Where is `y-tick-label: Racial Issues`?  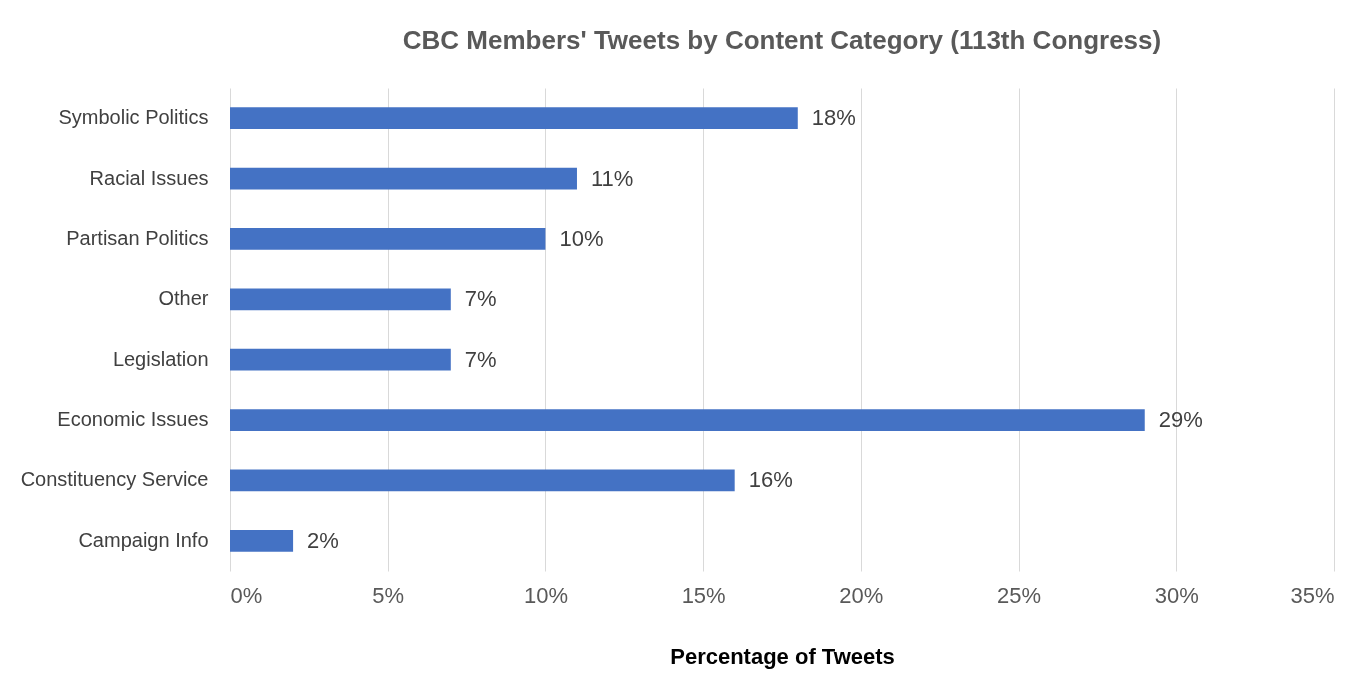
y-tick-label: Racial Issues is located at coordinates (149, 177).